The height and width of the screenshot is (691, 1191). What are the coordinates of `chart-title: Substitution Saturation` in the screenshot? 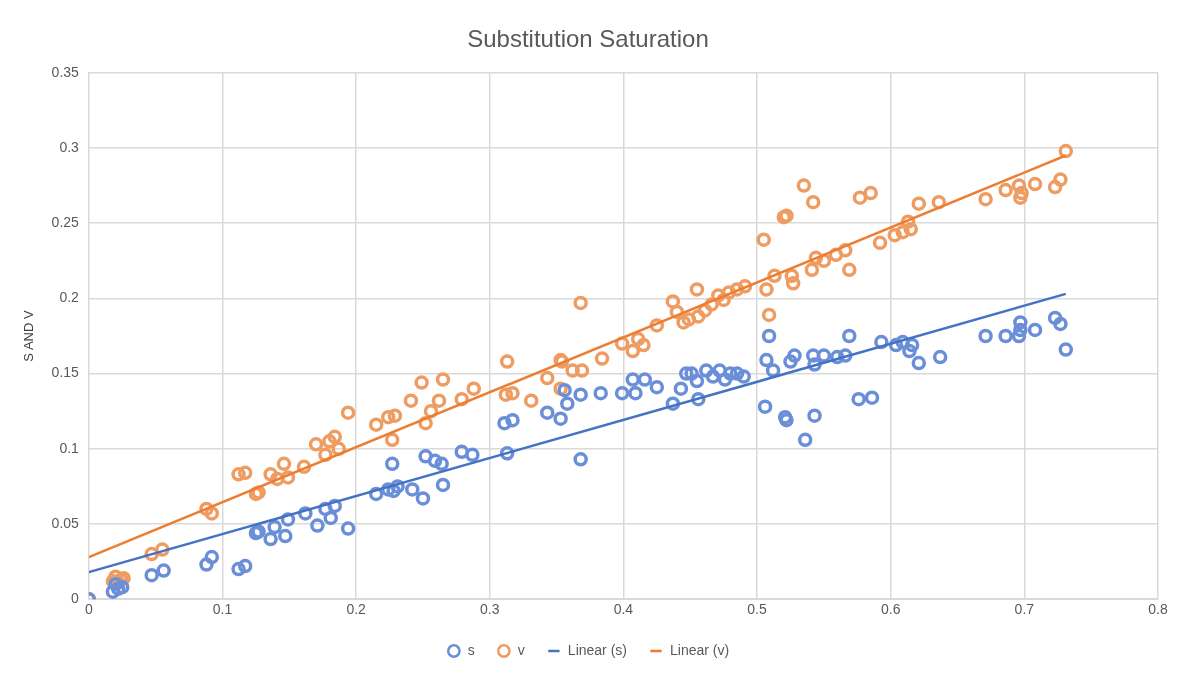 It's located at (588, 39).